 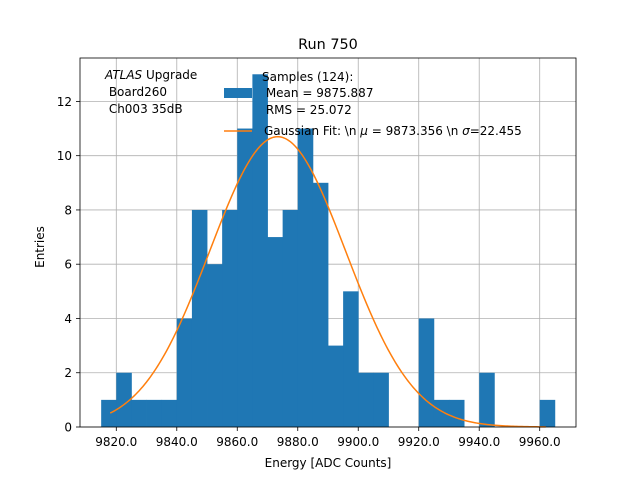 I want to click on legend-histogram-swatch, so click(x=238, y=93).